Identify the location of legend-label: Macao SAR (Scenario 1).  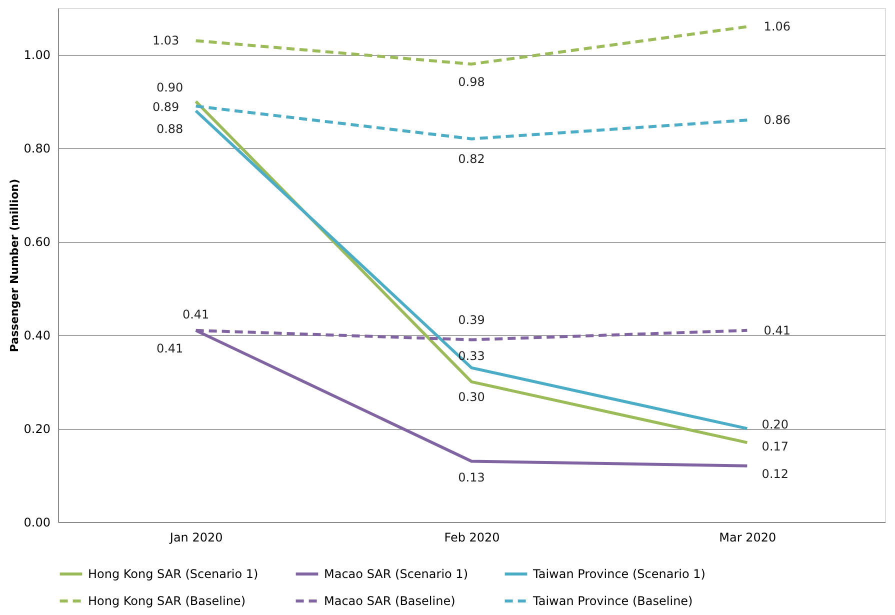
(396, 574).